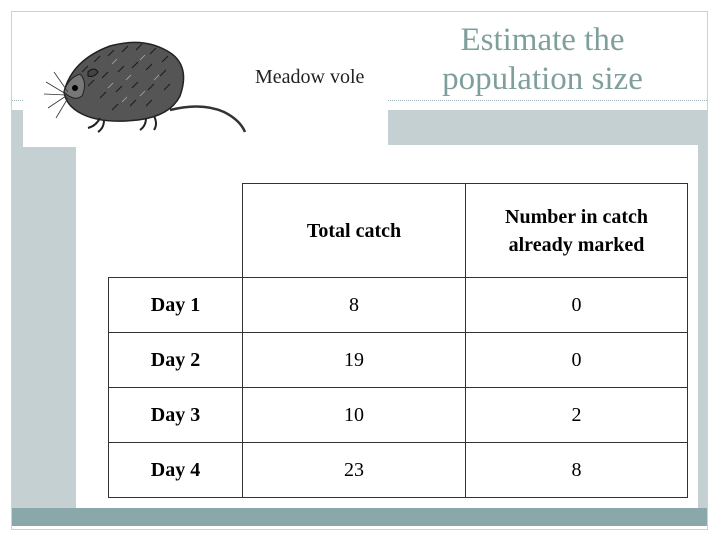  What do you see at coordinates (354, 360) in the screenshot?
I see `total-catch-cell: 19` at bounding box center [354, 360].